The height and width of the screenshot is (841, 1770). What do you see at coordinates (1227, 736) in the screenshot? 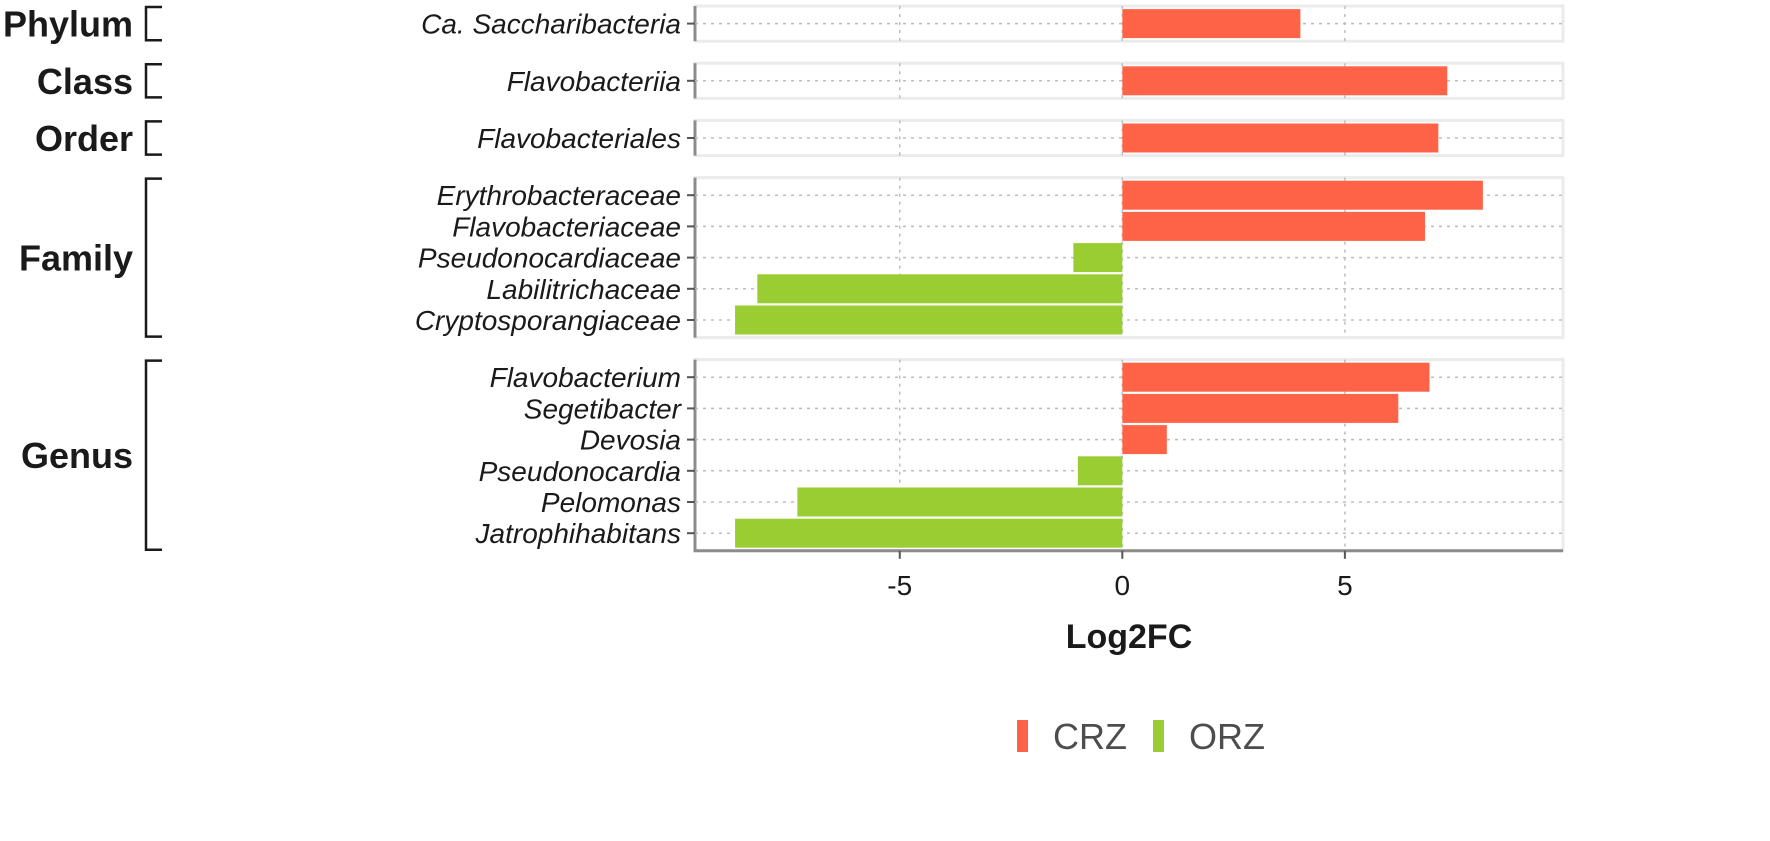
I see `legend-label-orz: ORZ` at bounding box center [1227, 736].